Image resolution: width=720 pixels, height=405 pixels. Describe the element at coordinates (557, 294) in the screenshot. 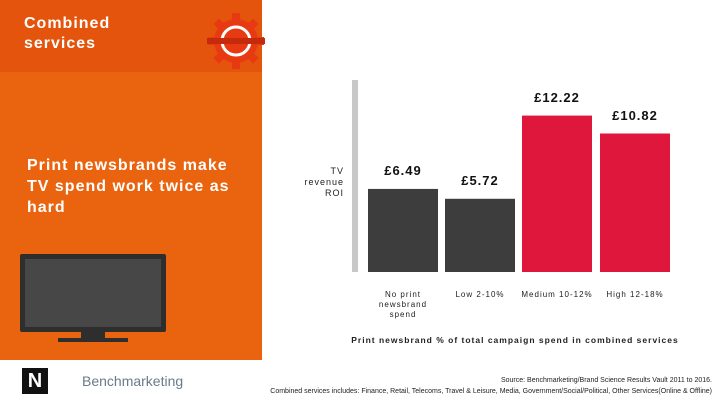

I see `x-tick-label: Medium 10-12%` at that location.